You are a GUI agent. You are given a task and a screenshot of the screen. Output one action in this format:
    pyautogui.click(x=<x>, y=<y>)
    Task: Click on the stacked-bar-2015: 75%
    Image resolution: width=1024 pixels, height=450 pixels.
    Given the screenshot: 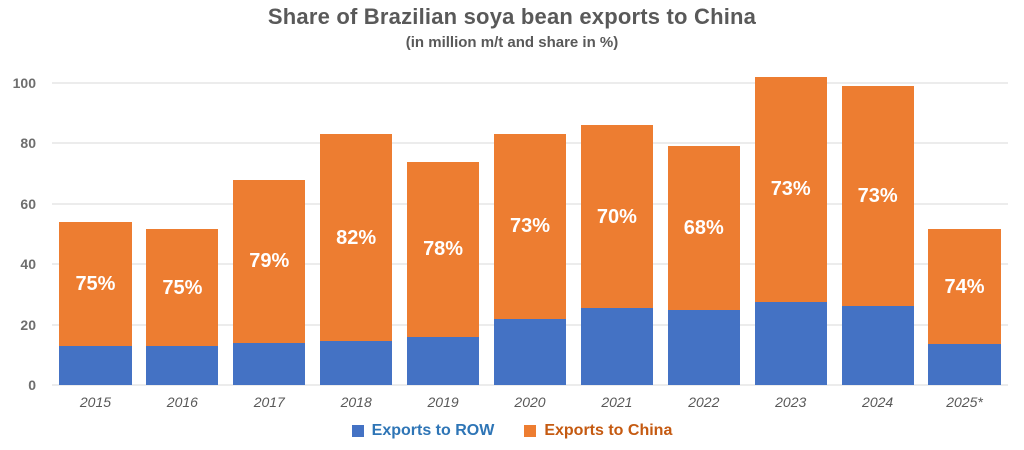 What is the action you would take?
    pyautogui.click(x=95, y=234)
    